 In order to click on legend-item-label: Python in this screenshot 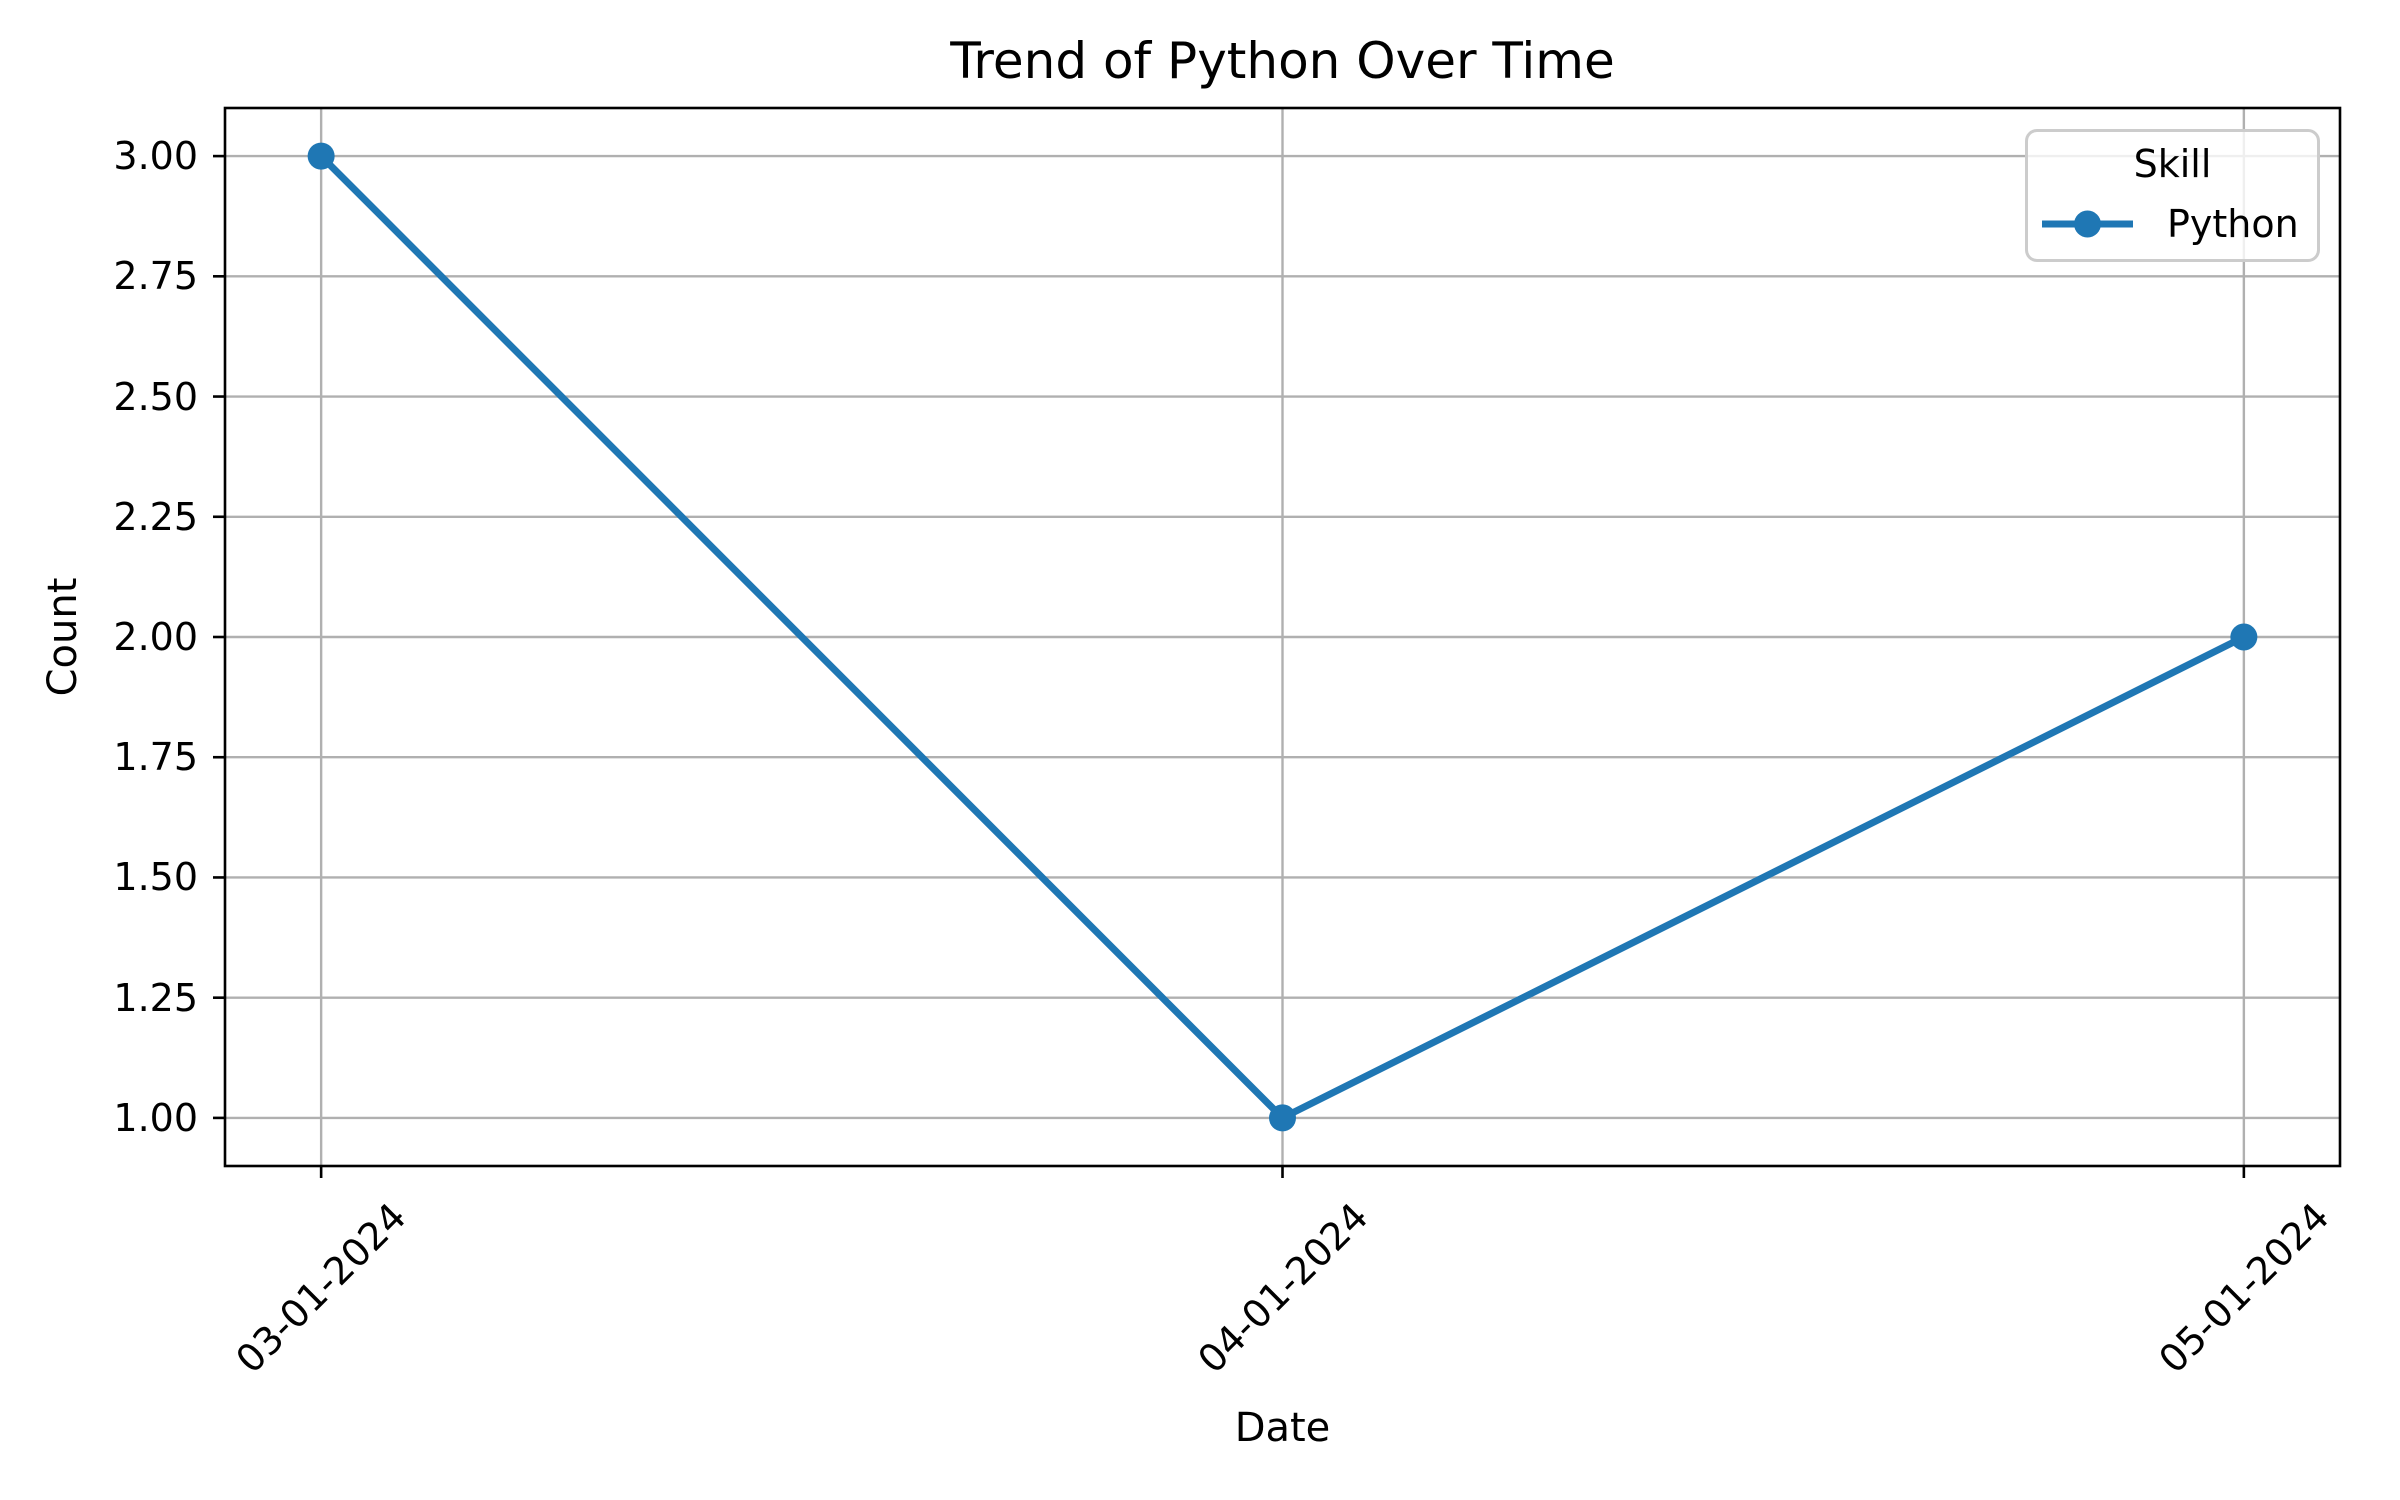, I will do `click(2233, 223)`.